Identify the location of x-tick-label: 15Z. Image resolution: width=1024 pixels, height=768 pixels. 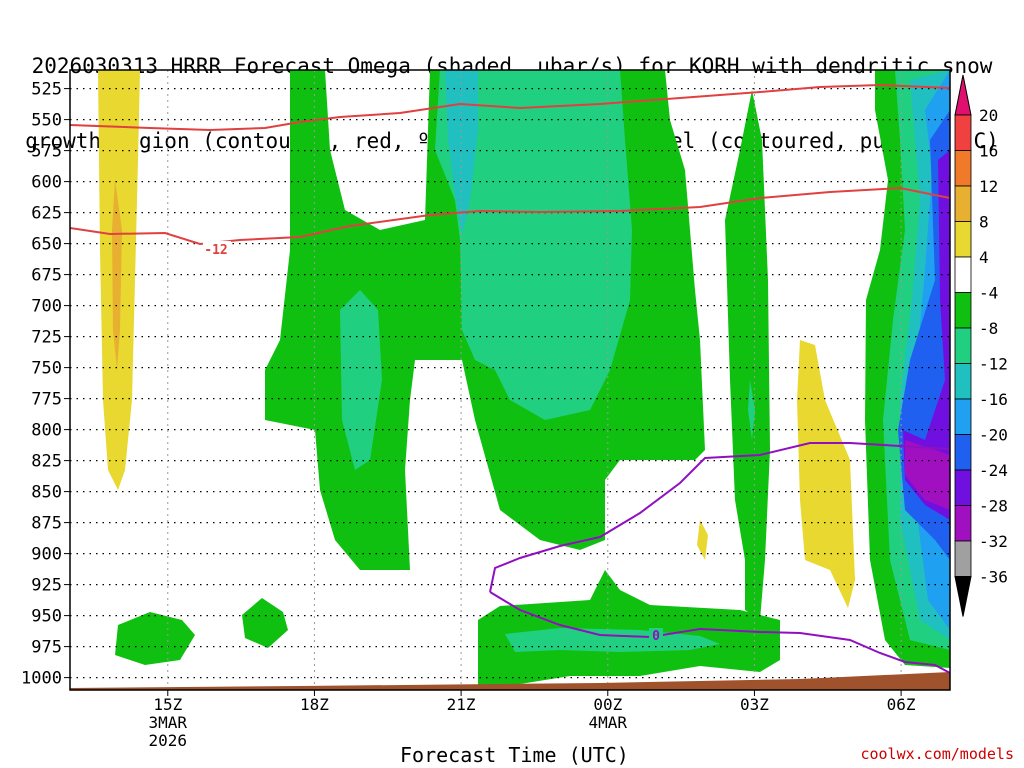
(167, 704).